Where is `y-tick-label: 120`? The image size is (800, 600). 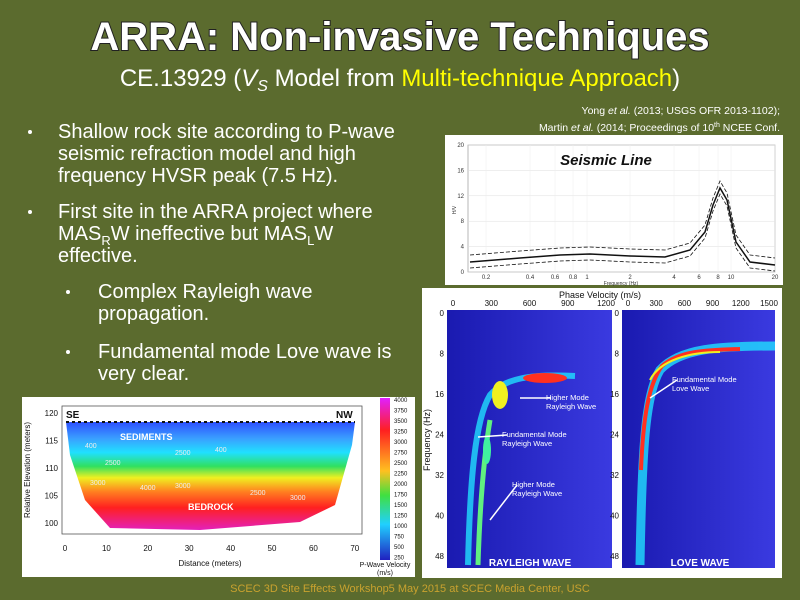
y-tick-label: 120 is located at coordinates (52, 413).